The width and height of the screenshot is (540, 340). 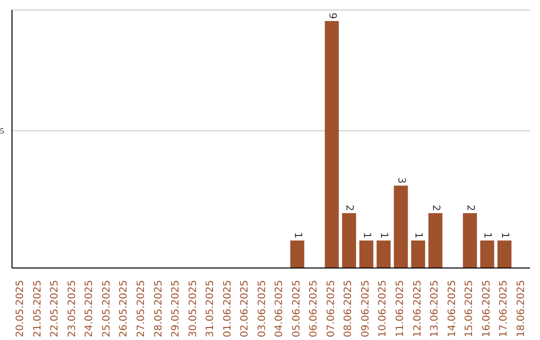 What do you see at coordinates (348, 309) in the screenshot?
I see `x-tick-label: 08.06.2025` at bounding box center [348, 309].